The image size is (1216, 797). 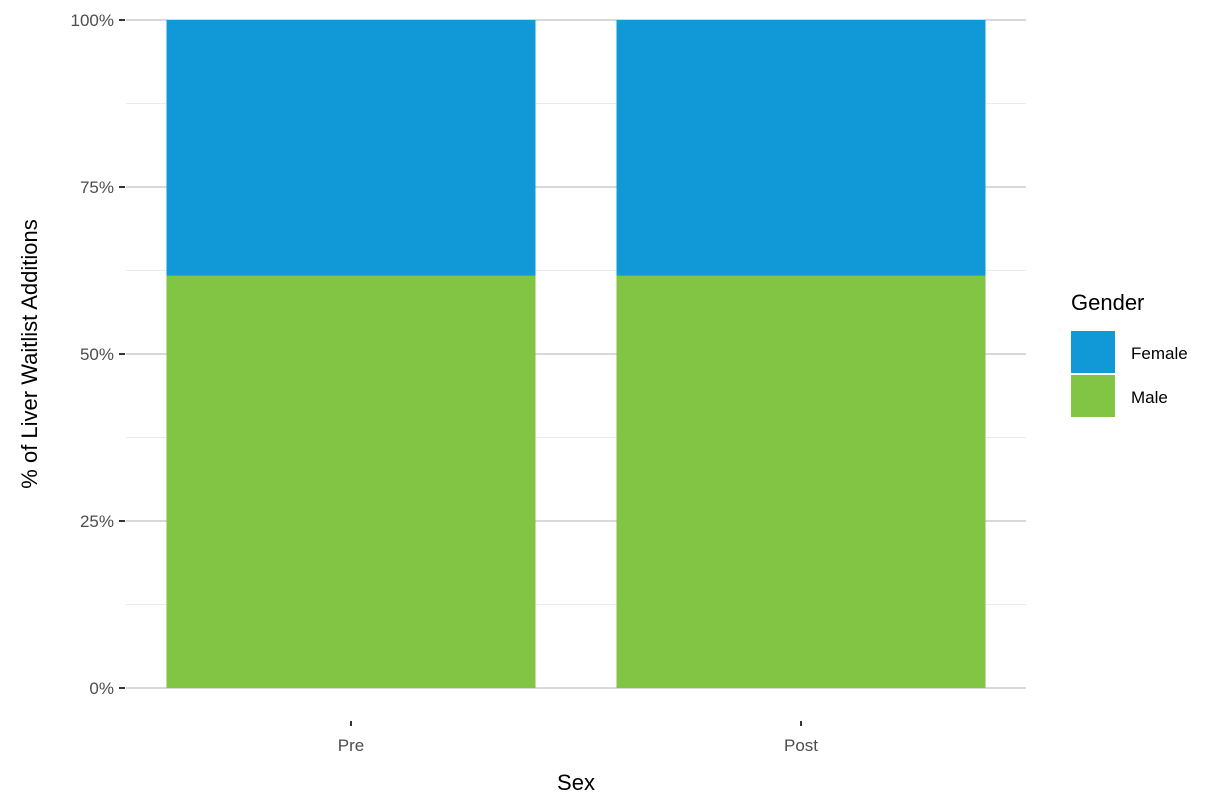 I want to click on y-tick-label: 50%, so click(x=97, y=354).